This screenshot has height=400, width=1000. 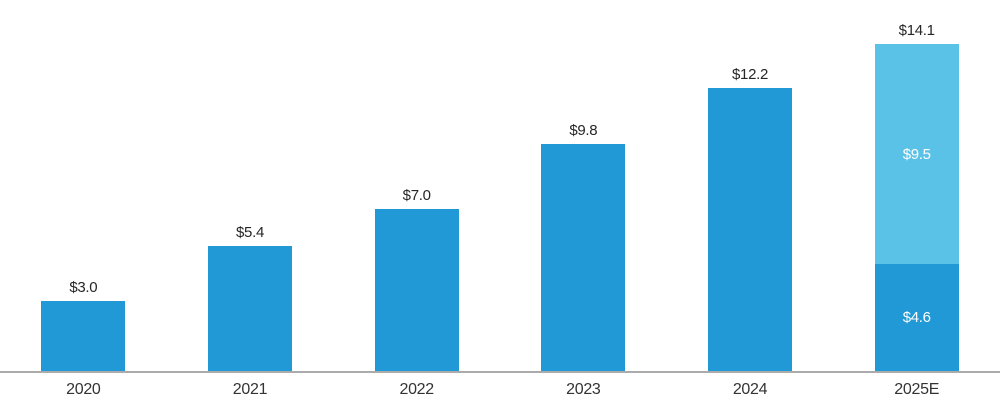 I want to click on bar-total-label: $12.2, so click(x=750, y=75).